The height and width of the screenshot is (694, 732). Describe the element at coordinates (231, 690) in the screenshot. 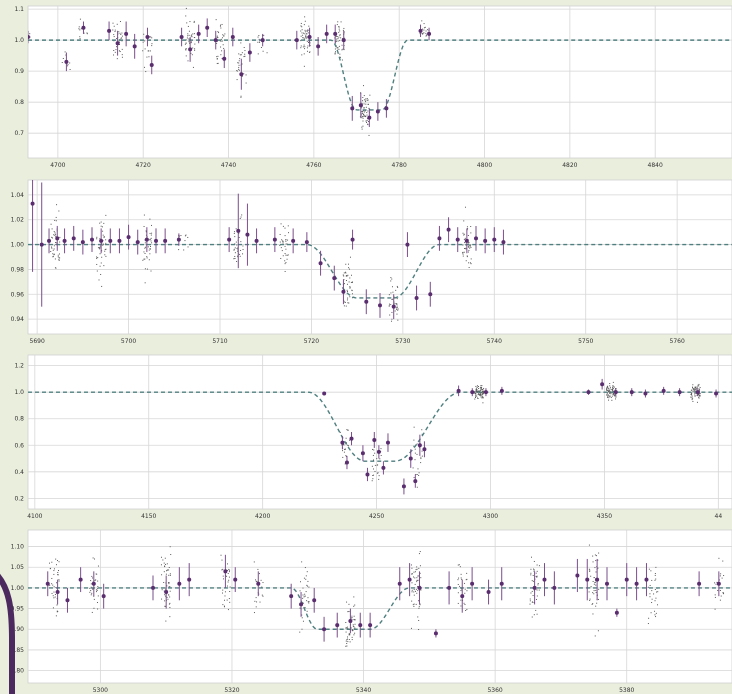

I see `x-tick-label: 5320` at that location.